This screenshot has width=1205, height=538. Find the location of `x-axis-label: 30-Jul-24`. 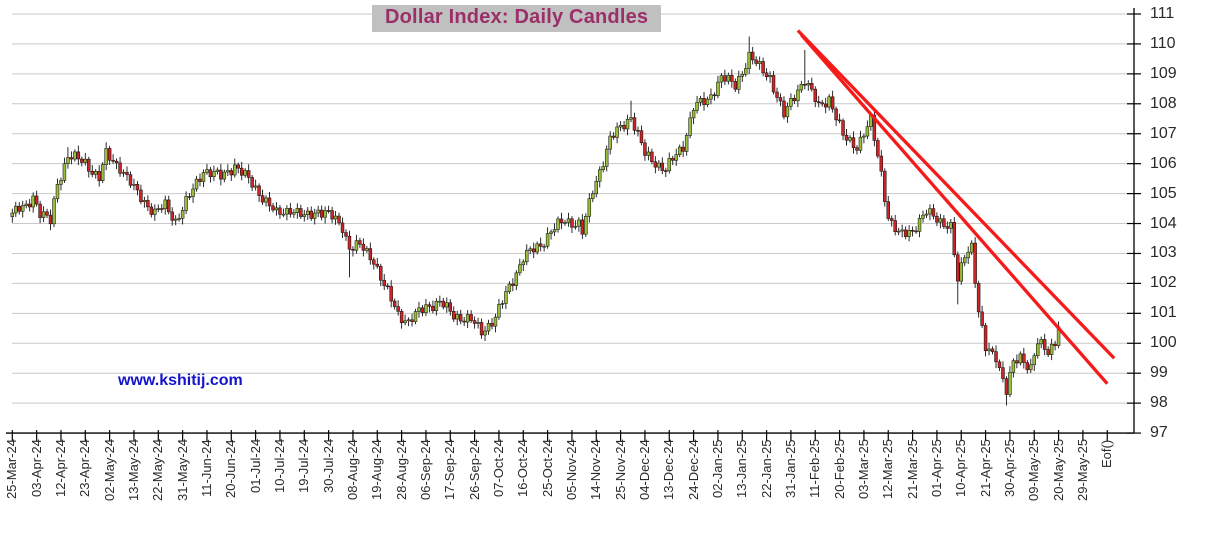

x-axis-label: 30-Jul-24 is located at coordinates (328, 466).